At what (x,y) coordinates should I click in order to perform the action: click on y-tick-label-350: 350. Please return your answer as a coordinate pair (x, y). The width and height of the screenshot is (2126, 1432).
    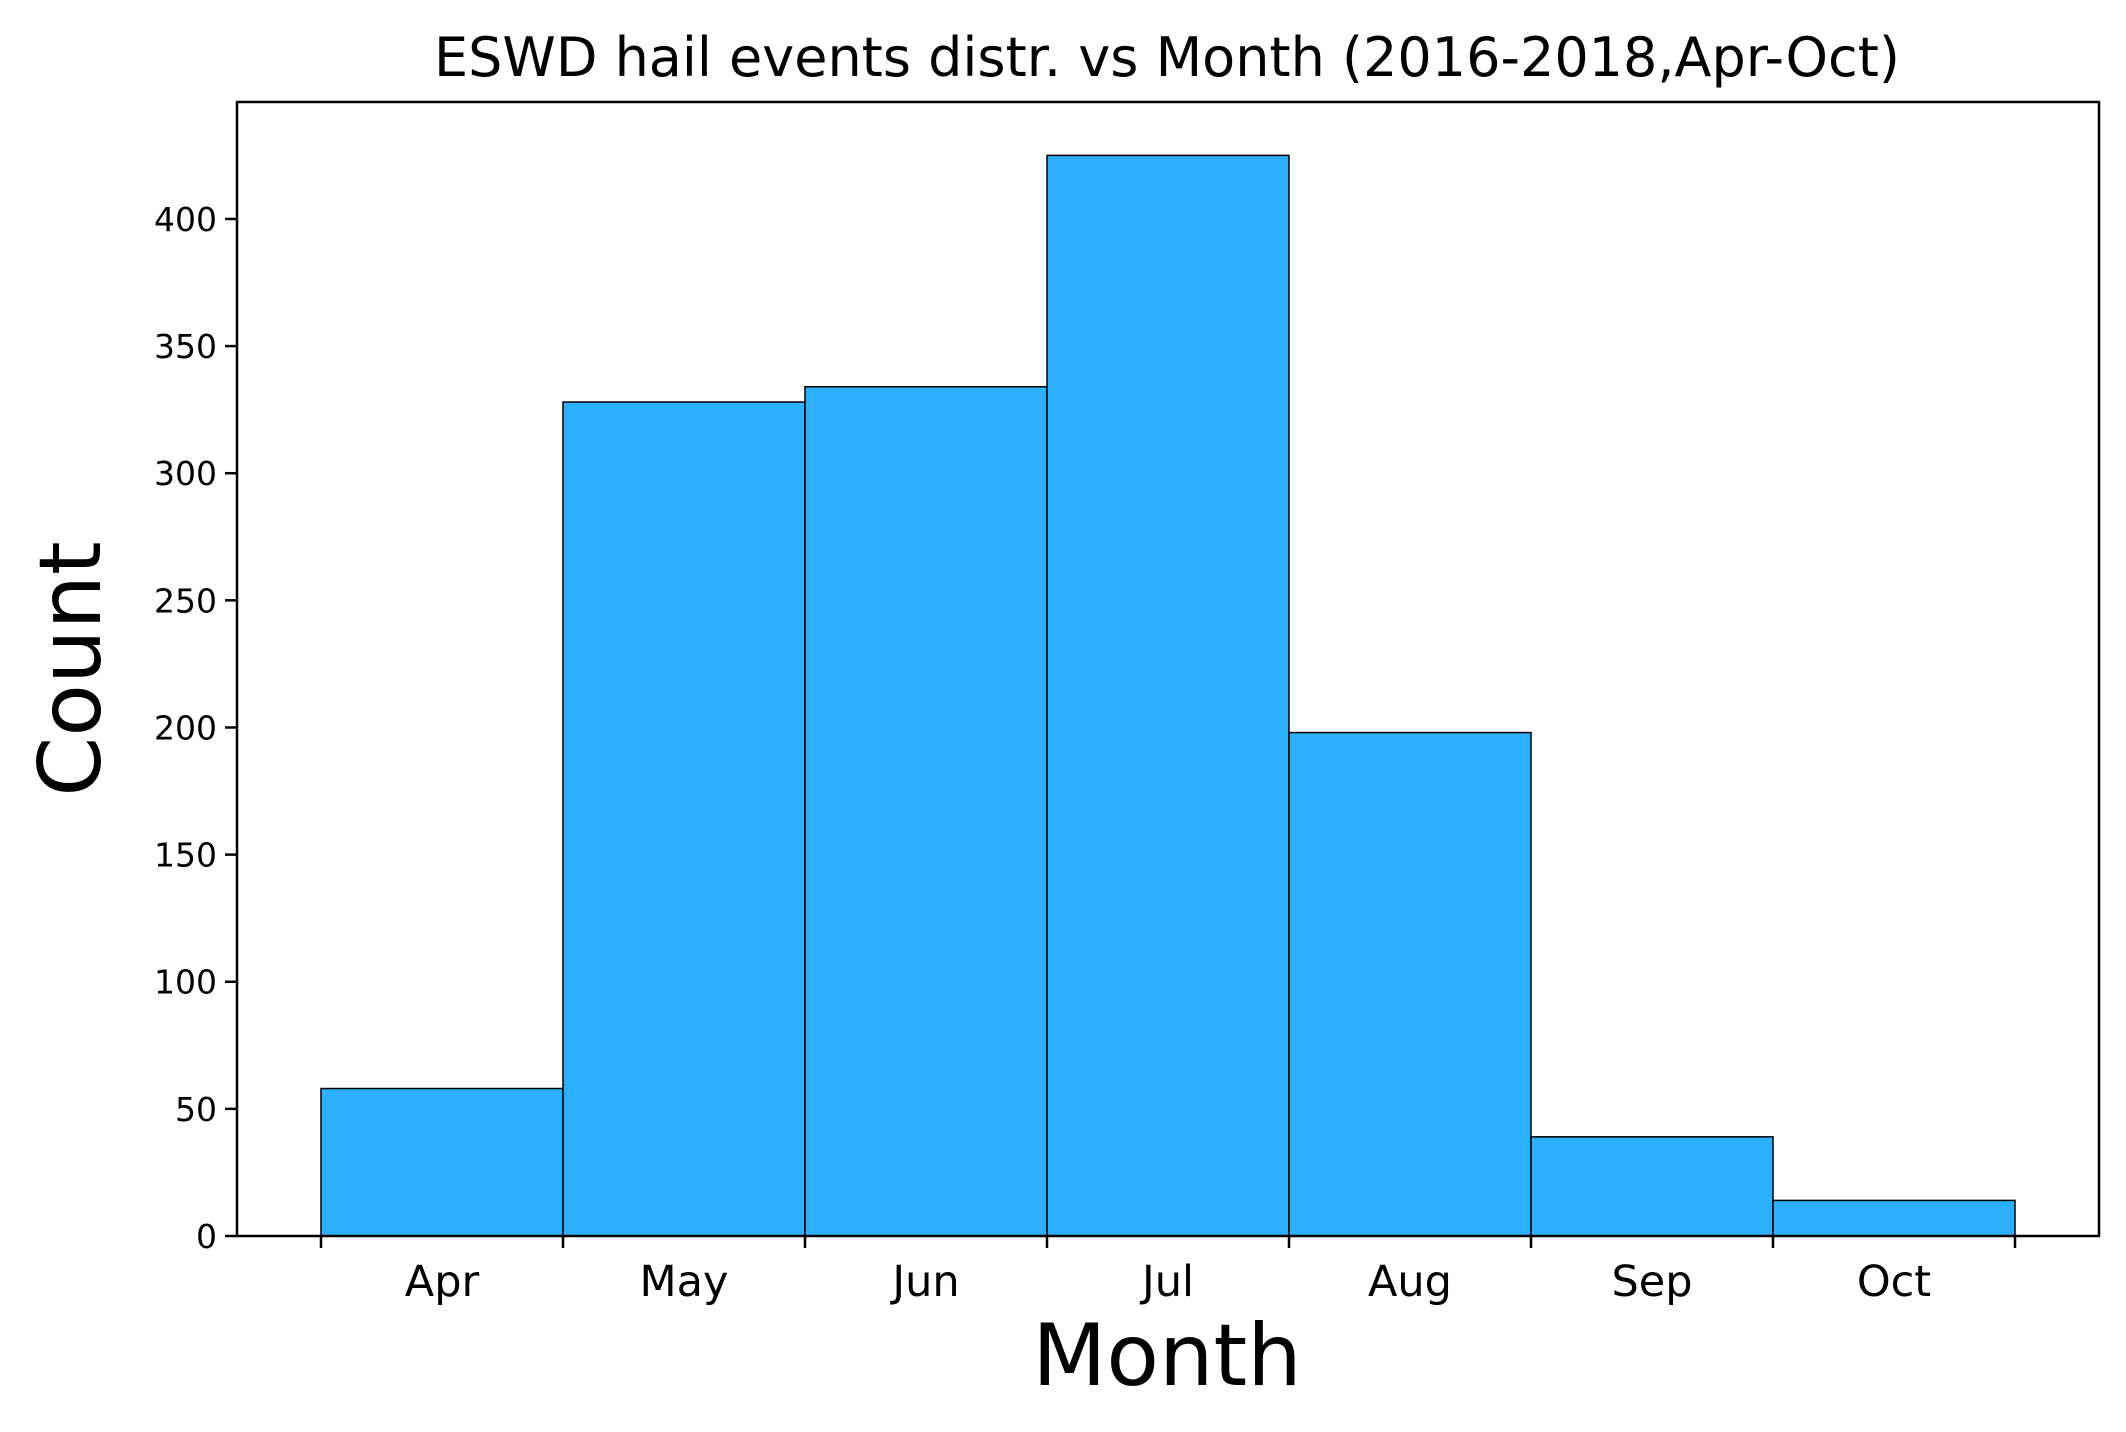
    Looking at the image, I should click on (185, 346).